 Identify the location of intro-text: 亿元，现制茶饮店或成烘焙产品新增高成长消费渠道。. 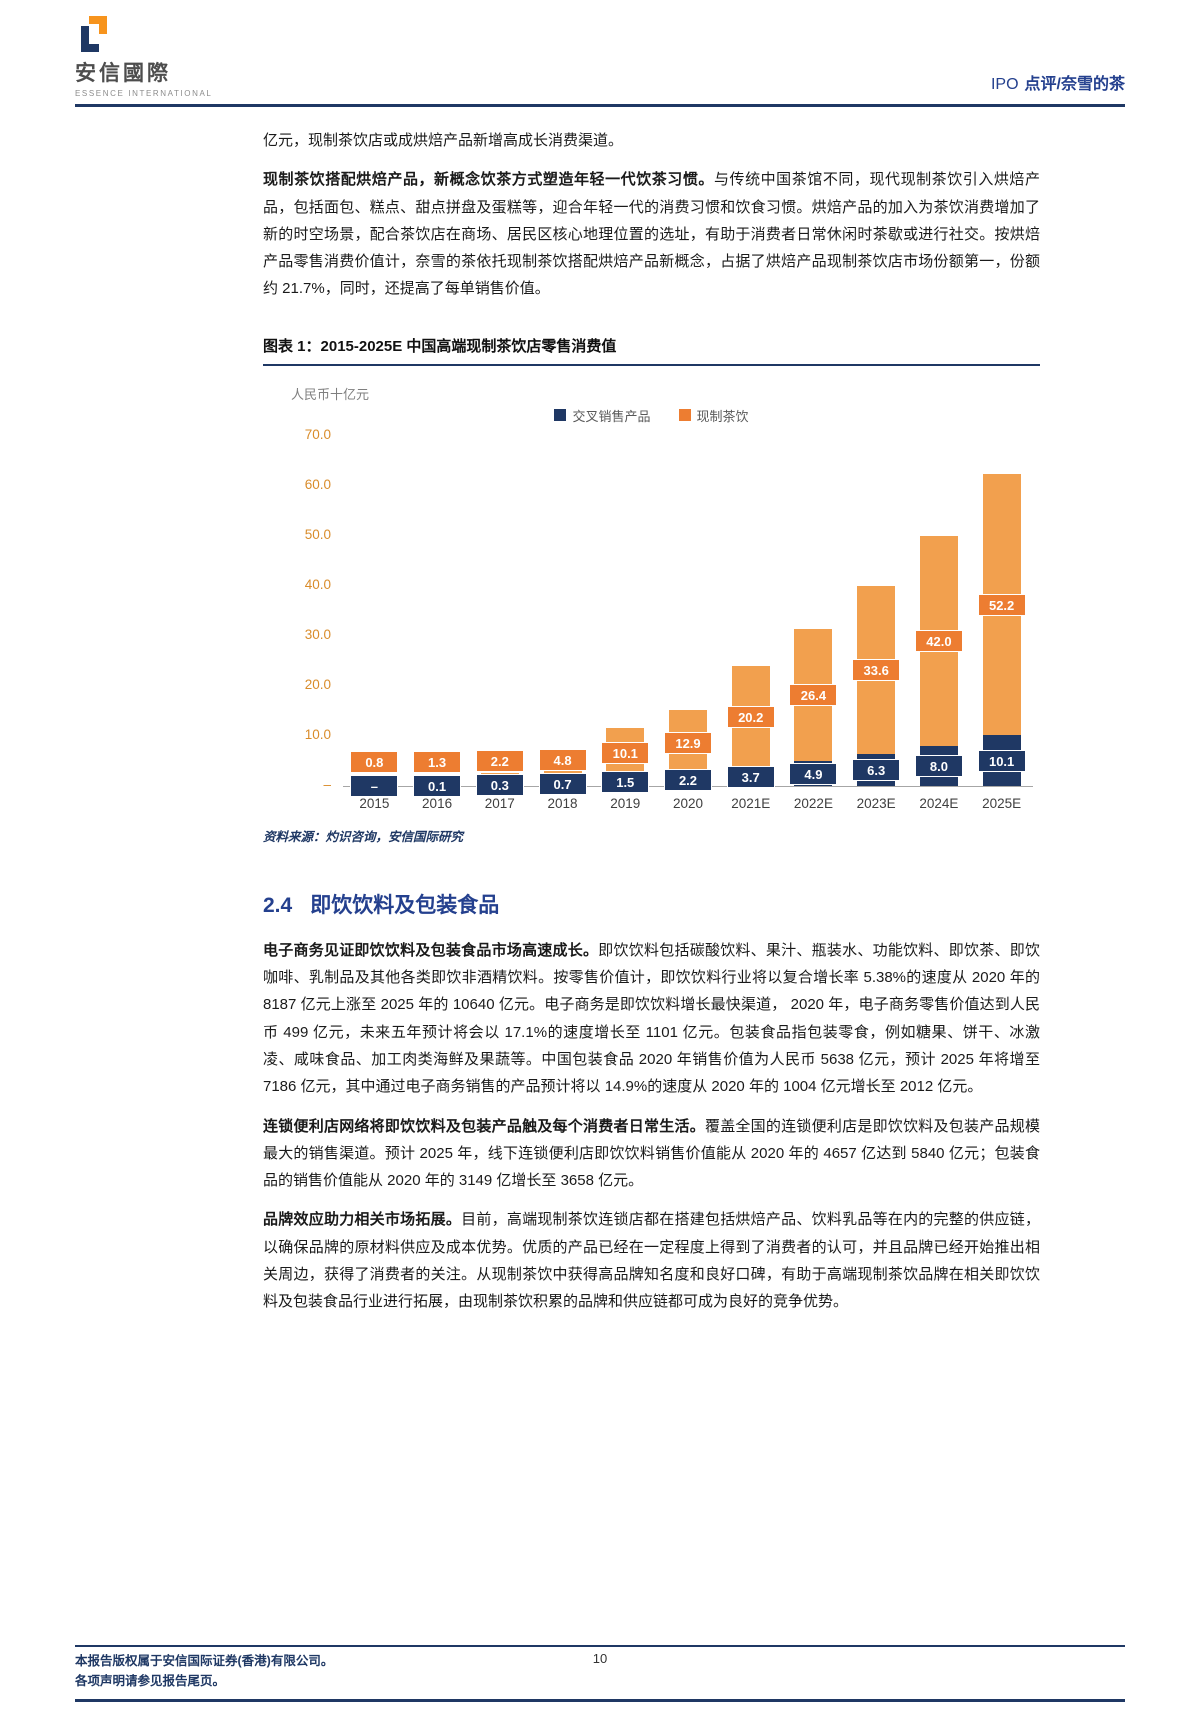
(443, 140).